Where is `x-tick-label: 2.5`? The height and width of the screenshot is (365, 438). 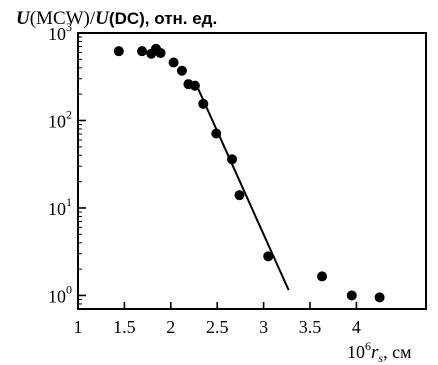 x-tick-label: 2.5 is located at coordinates (217, 327).